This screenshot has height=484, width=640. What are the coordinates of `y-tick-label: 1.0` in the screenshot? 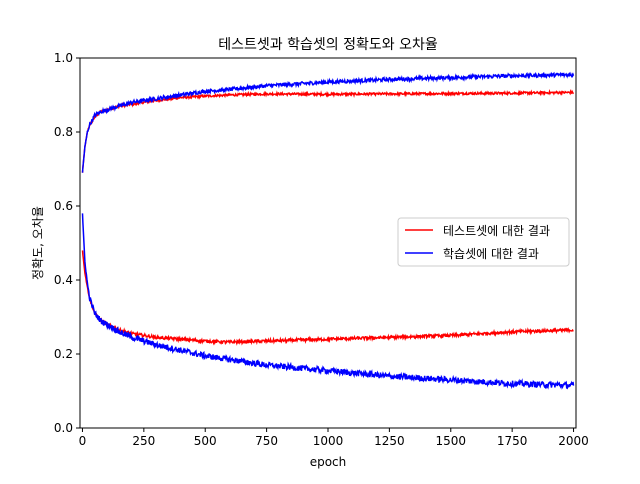 It's located at (63, 58).